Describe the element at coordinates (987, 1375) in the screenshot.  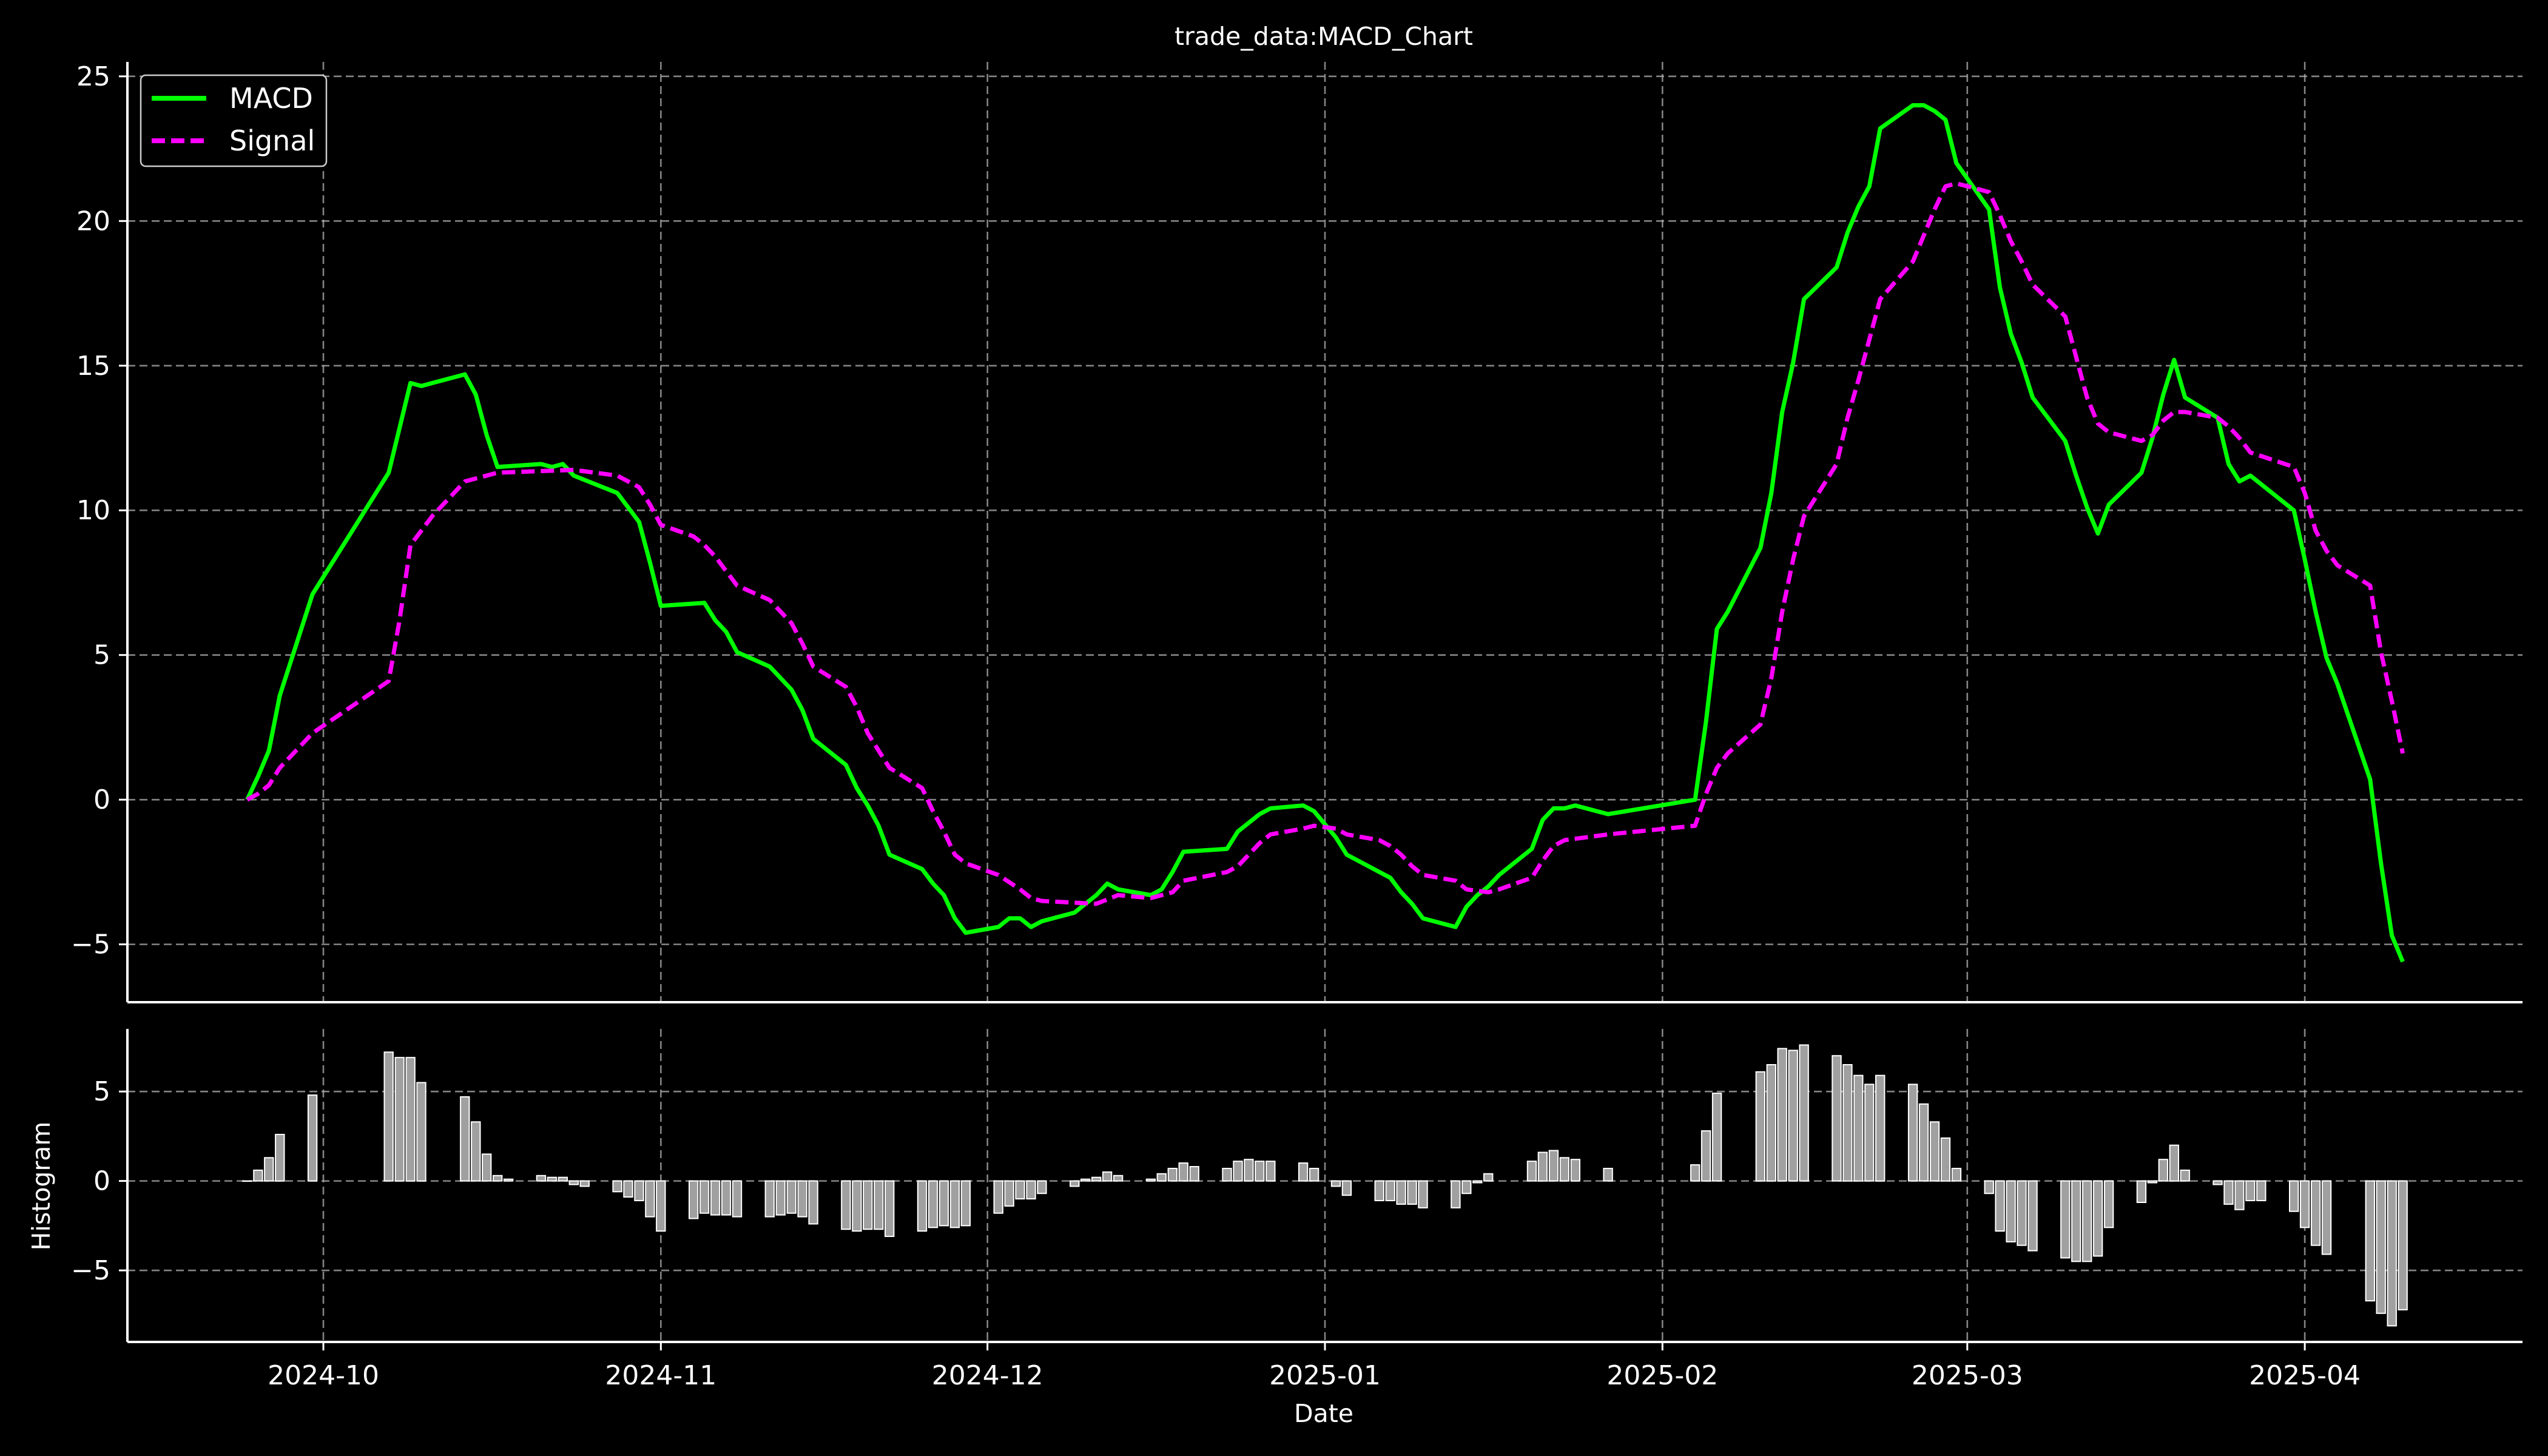
I see `x-tick-label: 2024-12` at that location.